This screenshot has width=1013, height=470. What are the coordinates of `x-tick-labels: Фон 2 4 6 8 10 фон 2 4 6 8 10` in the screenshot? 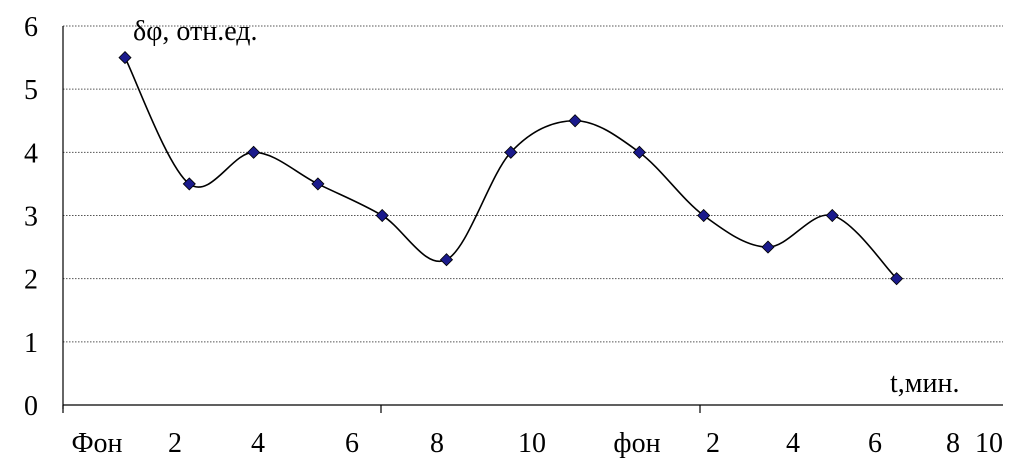 It's located at (532, 432).